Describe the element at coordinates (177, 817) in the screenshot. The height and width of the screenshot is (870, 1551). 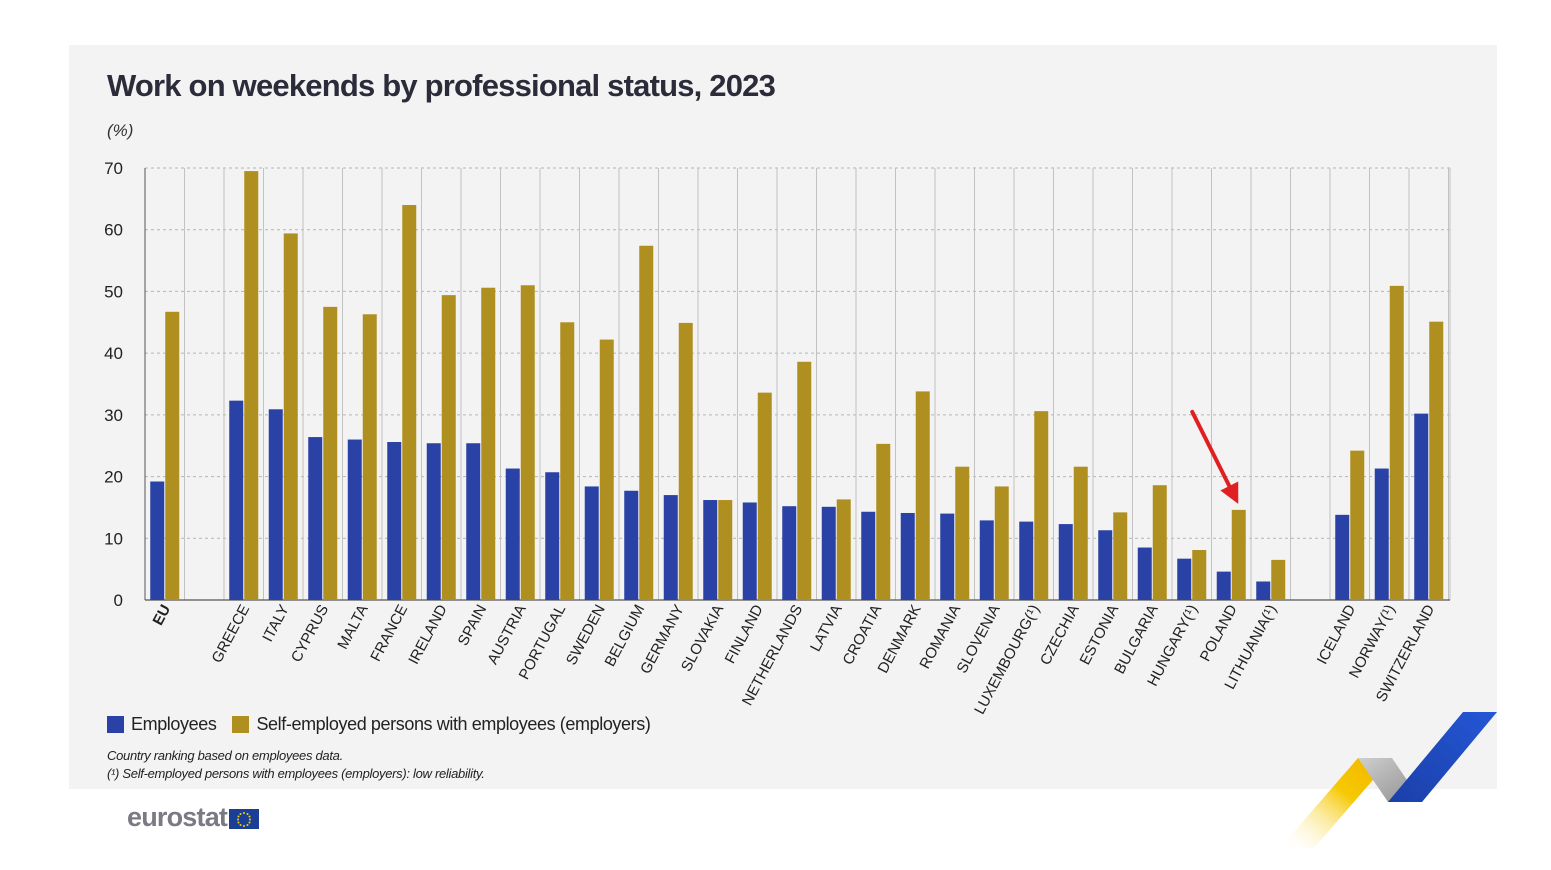
I see `logo-text: eurostat` at that location.